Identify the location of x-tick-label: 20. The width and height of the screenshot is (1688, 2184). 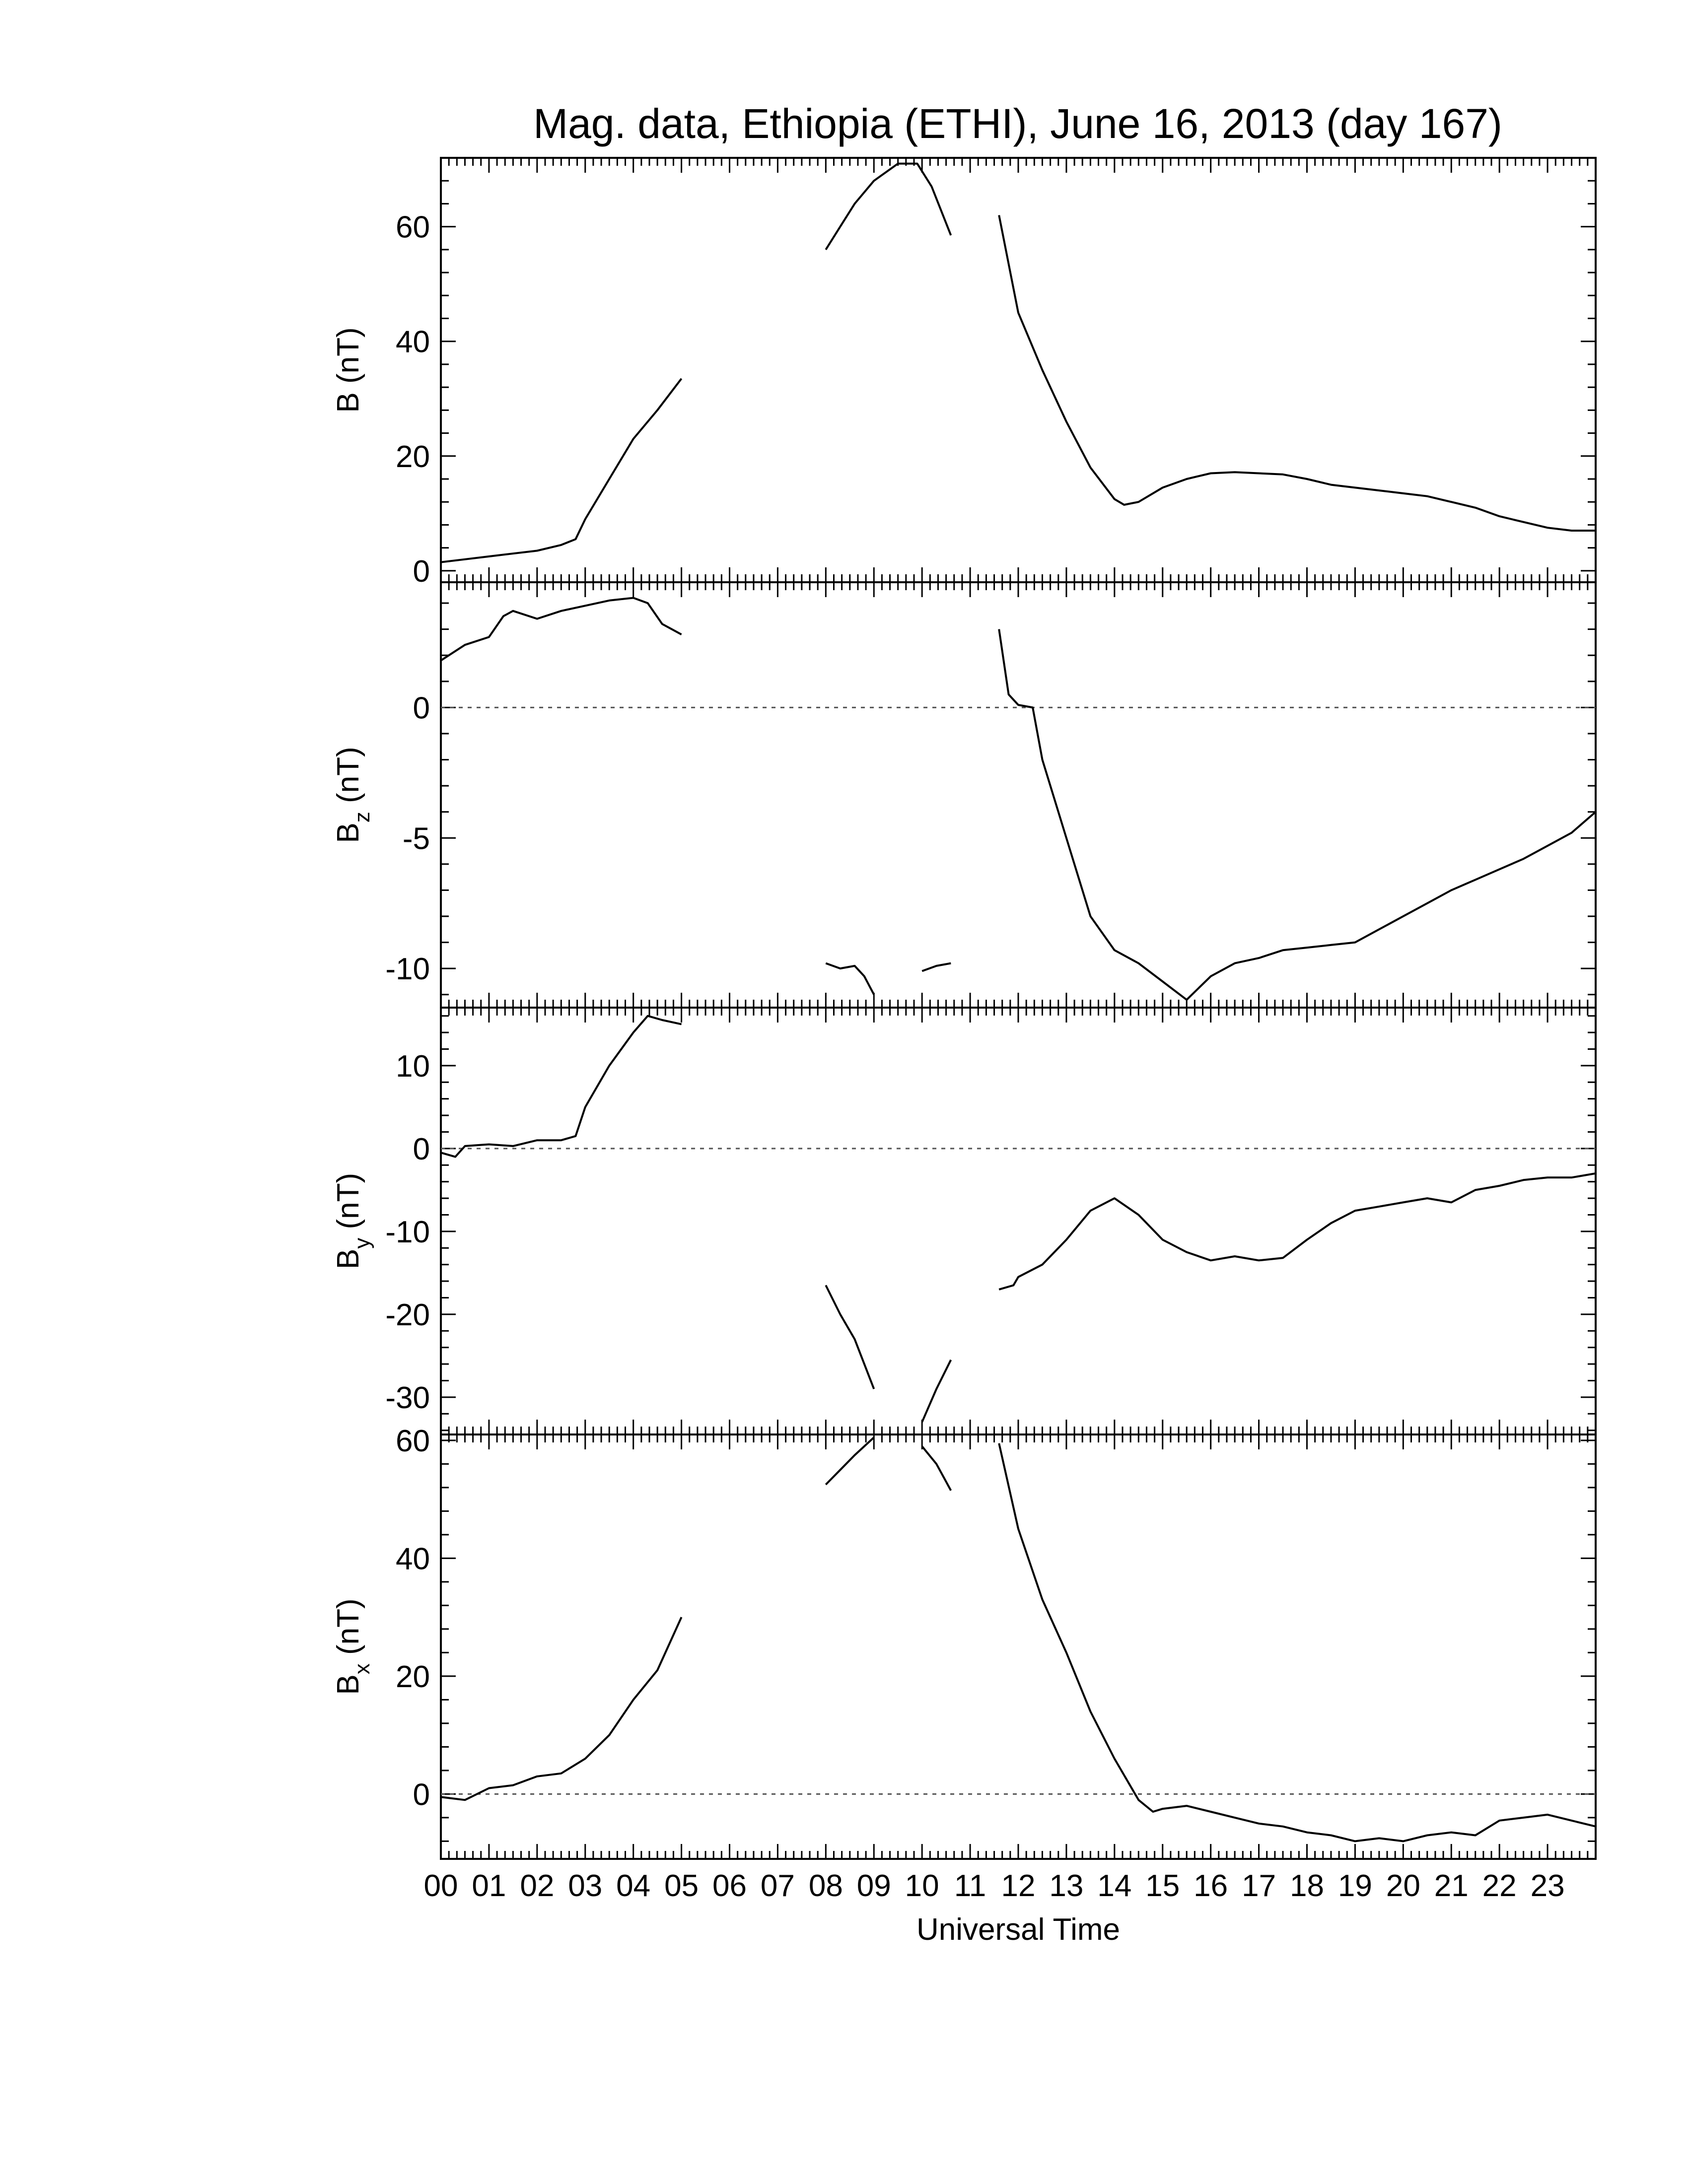
(1403, 1886).